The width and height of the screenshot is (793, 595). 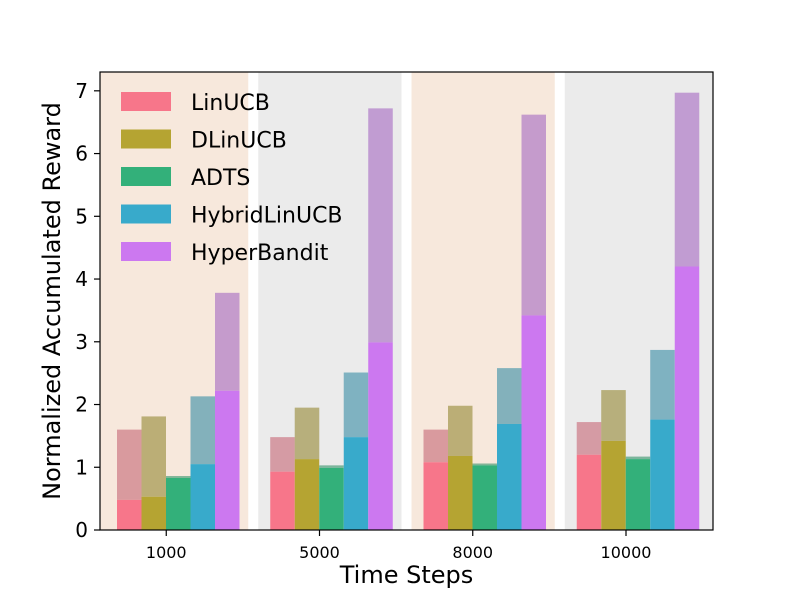 I want to click on y-tick-label: 4, so click(x=81, y=279).